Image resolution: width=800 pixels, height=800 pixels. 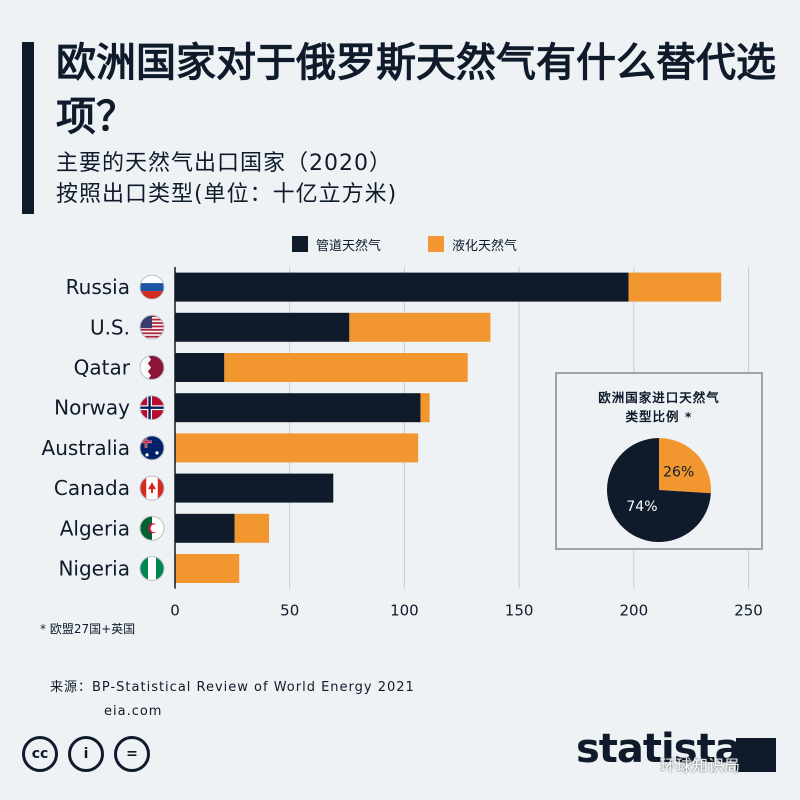 I want to click on bar-norway-pipeline, so click(x=298, y=408).